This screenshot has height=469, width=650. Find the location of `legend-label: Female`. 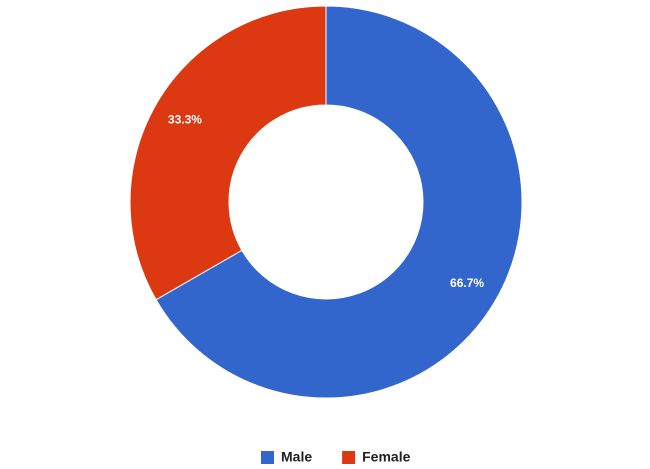

legend-label: Female is located at coordinates (386, 457).